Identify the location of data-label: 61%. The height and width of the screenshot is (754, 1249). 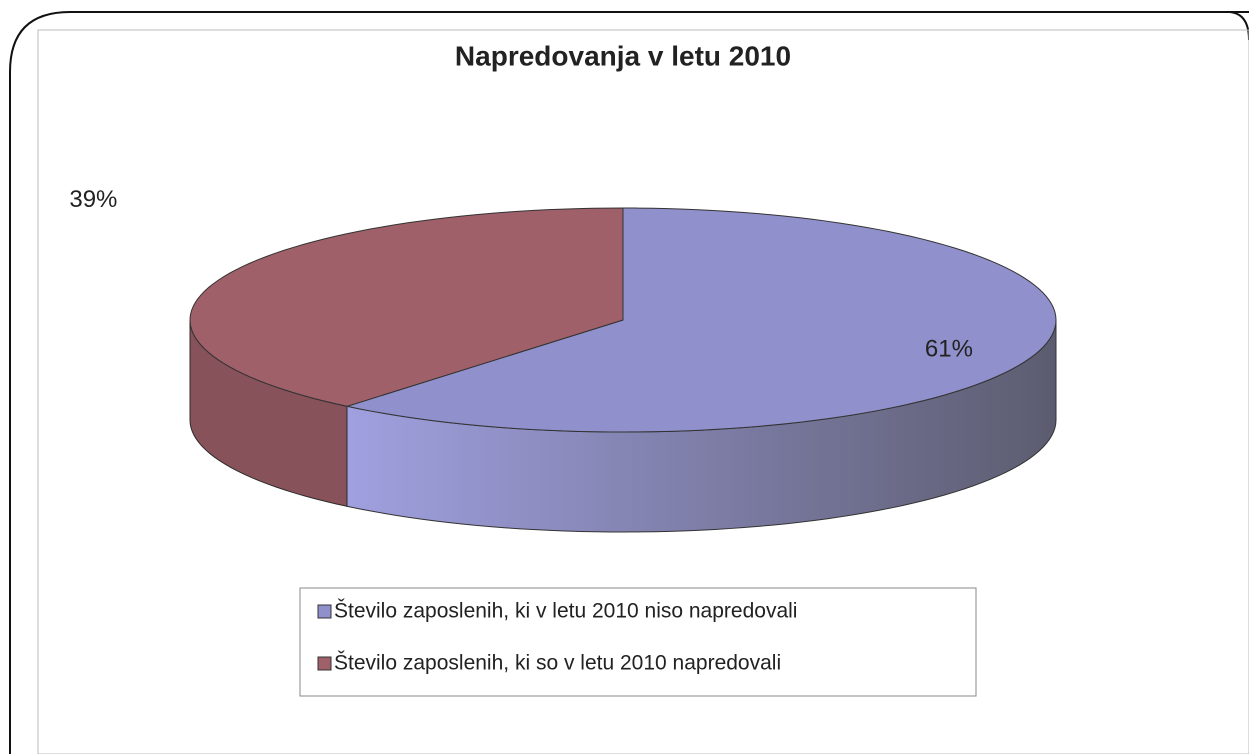
(949, 349).